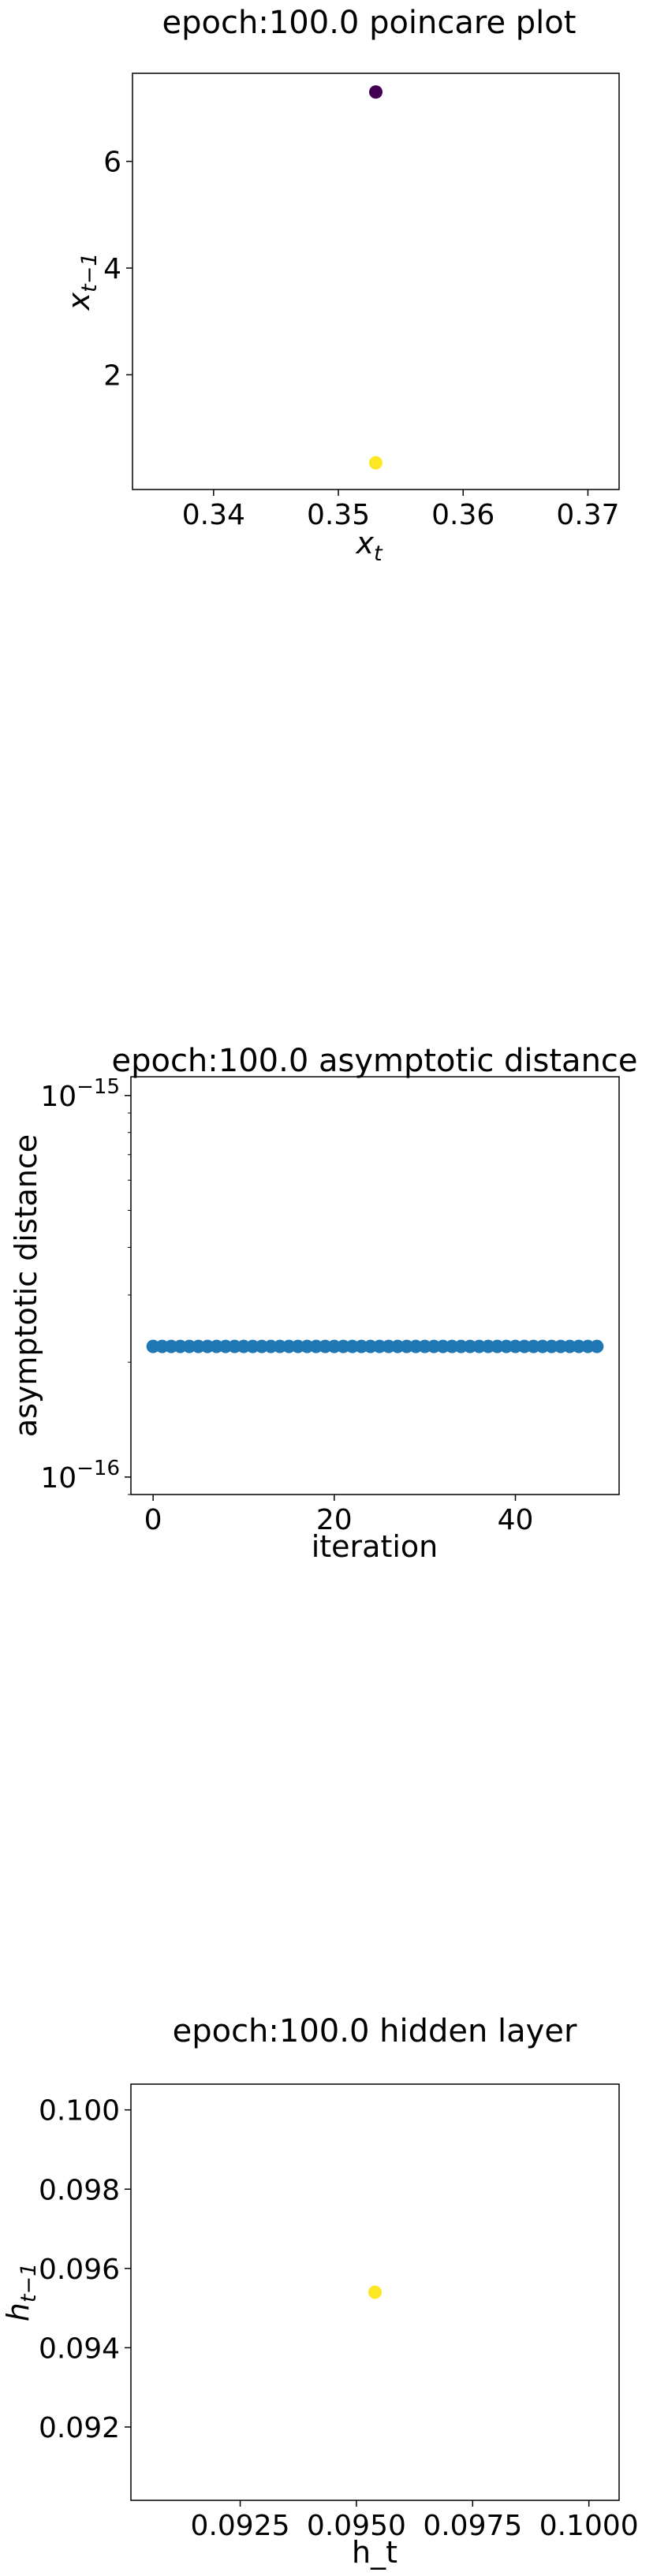 The width and height of the screenshot is (668, 2576). What do you see at coordinates (338, 515) in the screenshot?
I see `poincare-xtick-label: 0.35` at bounding box center [338, 515].